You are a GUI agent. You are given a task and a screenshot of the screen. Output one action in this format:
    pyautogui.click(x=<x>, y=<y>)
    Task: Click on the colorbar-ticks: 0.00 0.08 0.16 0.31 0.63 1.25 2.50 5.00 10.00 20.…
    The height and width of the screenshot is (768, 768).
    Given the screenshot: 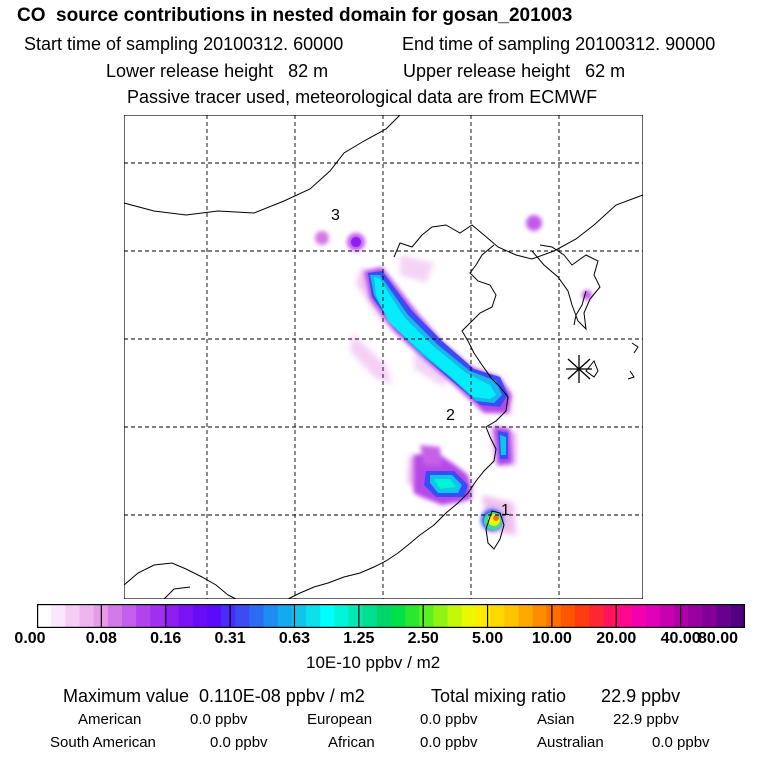 What is the action you would take?
    pyautogui.click(x=384, y=640)
    